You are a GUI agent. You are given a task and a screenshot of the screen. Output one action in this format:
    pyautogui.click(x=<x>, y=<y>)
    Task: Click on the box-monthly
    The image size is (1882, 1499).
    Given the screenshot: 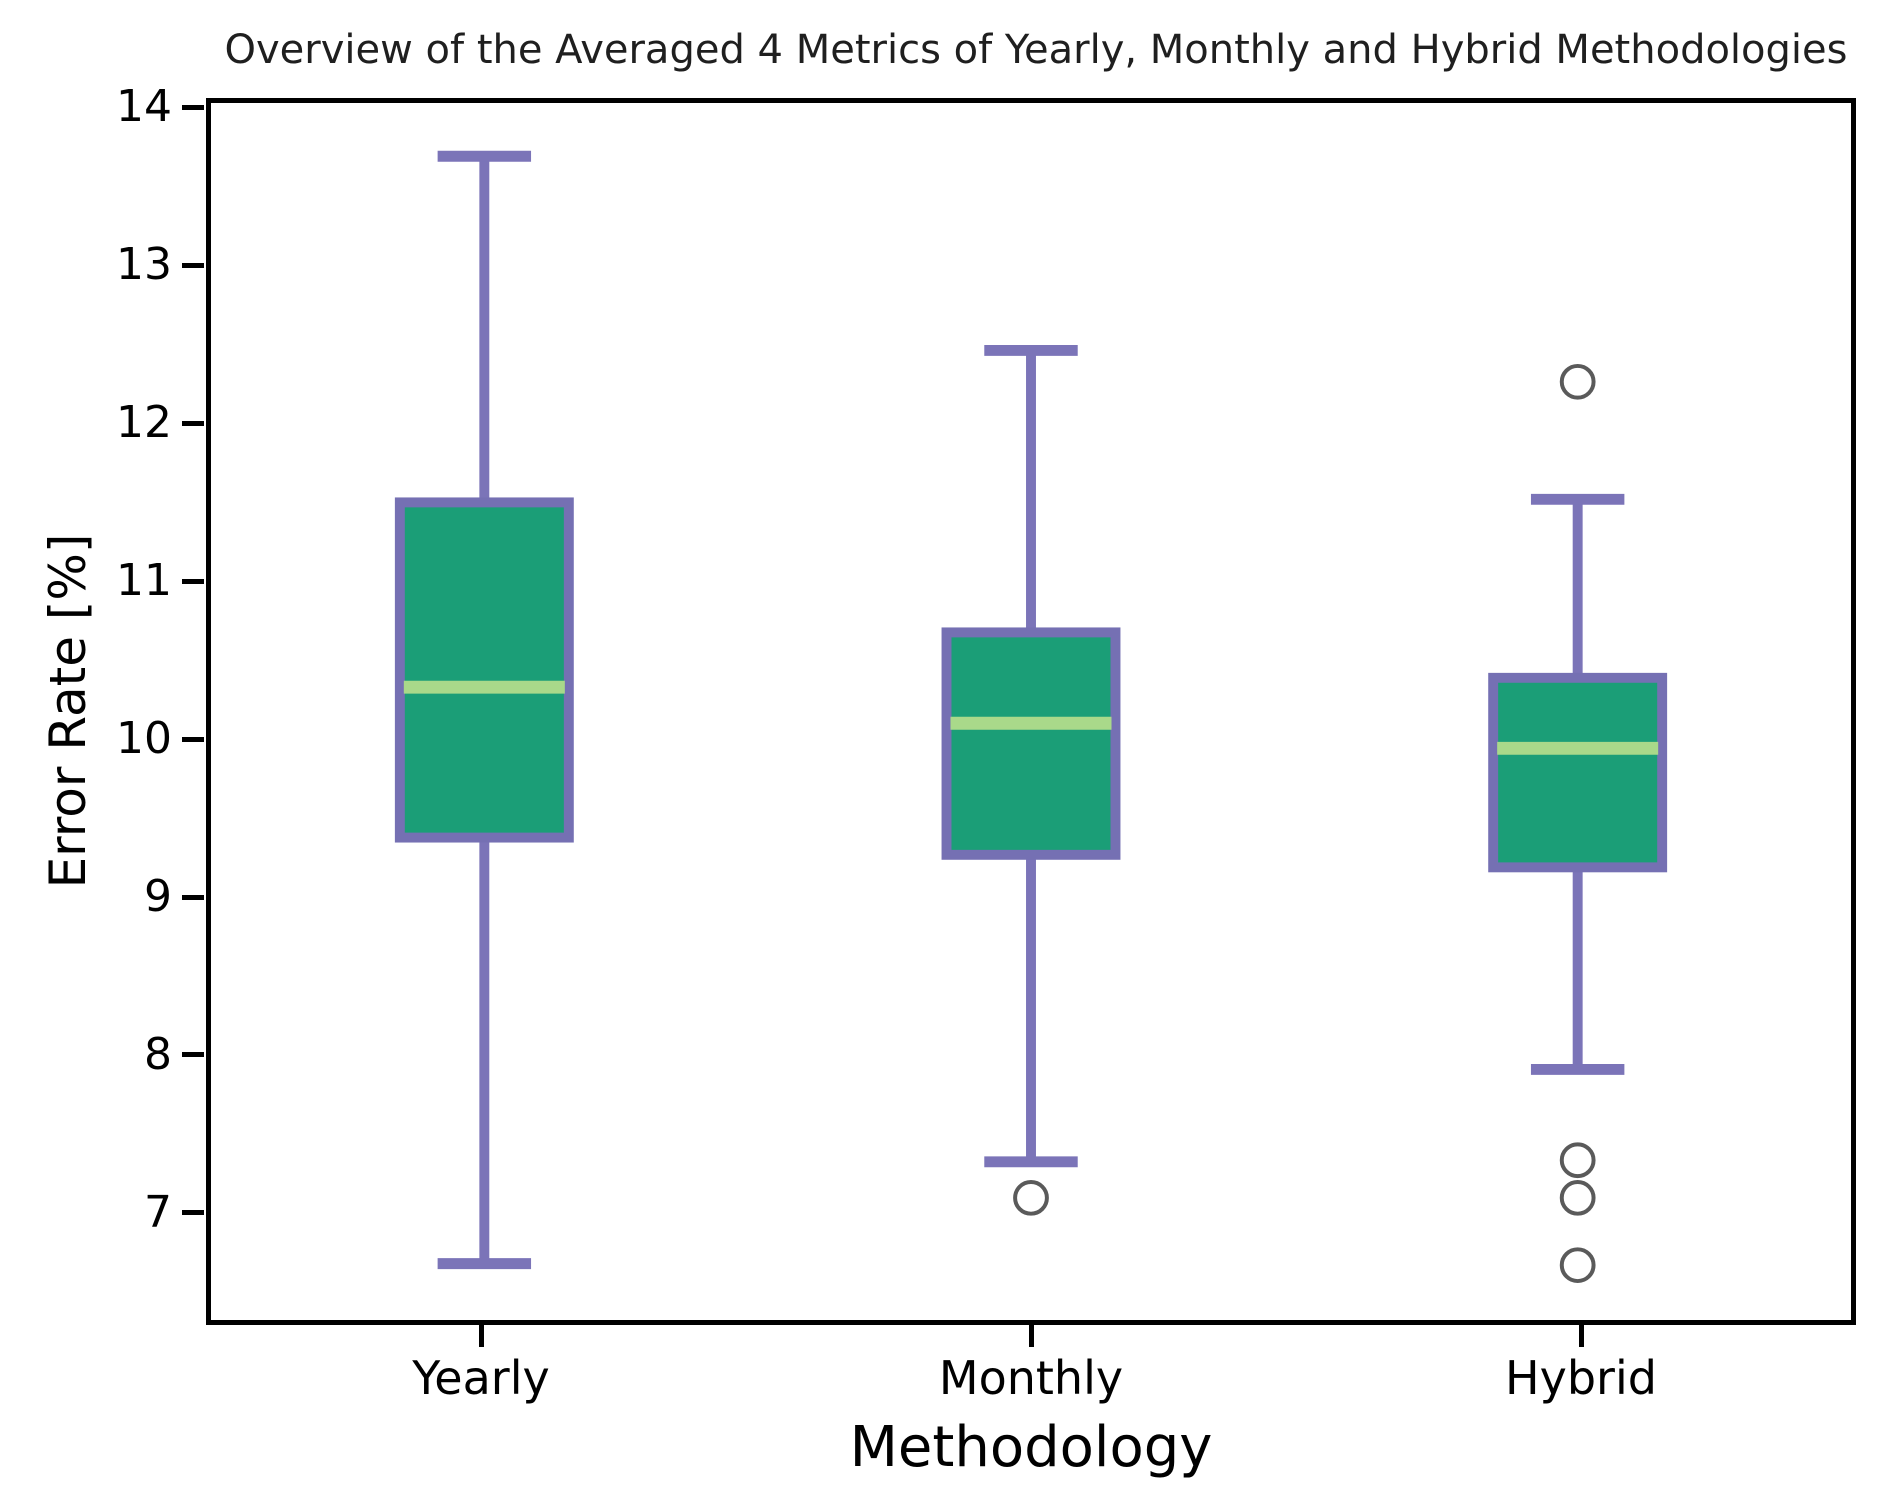 What is the action you would take?
    pyautogui.click(x=1031, y=780)
    